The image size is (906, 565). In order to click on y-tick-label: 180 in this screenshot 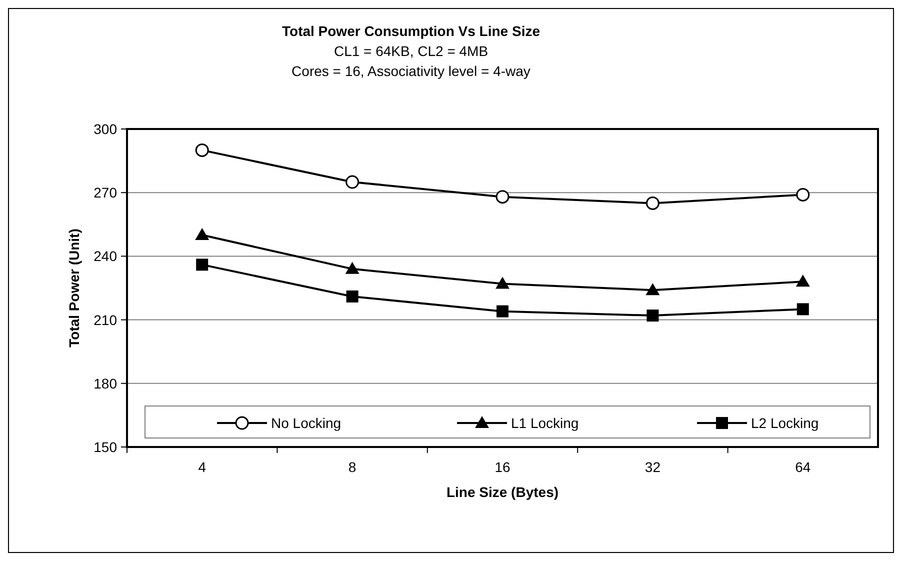, I will do `click(106, 383)`.